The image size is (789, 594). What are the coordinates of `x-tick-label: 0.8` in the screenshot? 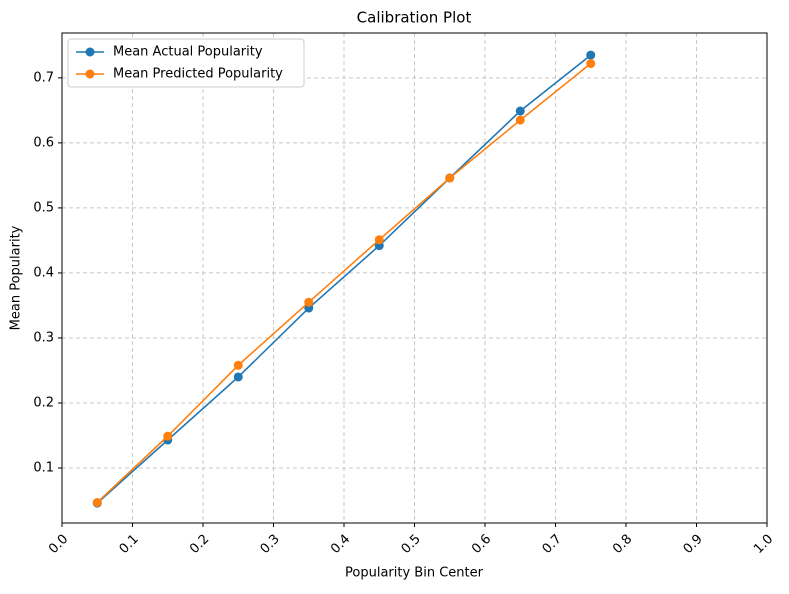 It's located at (622, 544).